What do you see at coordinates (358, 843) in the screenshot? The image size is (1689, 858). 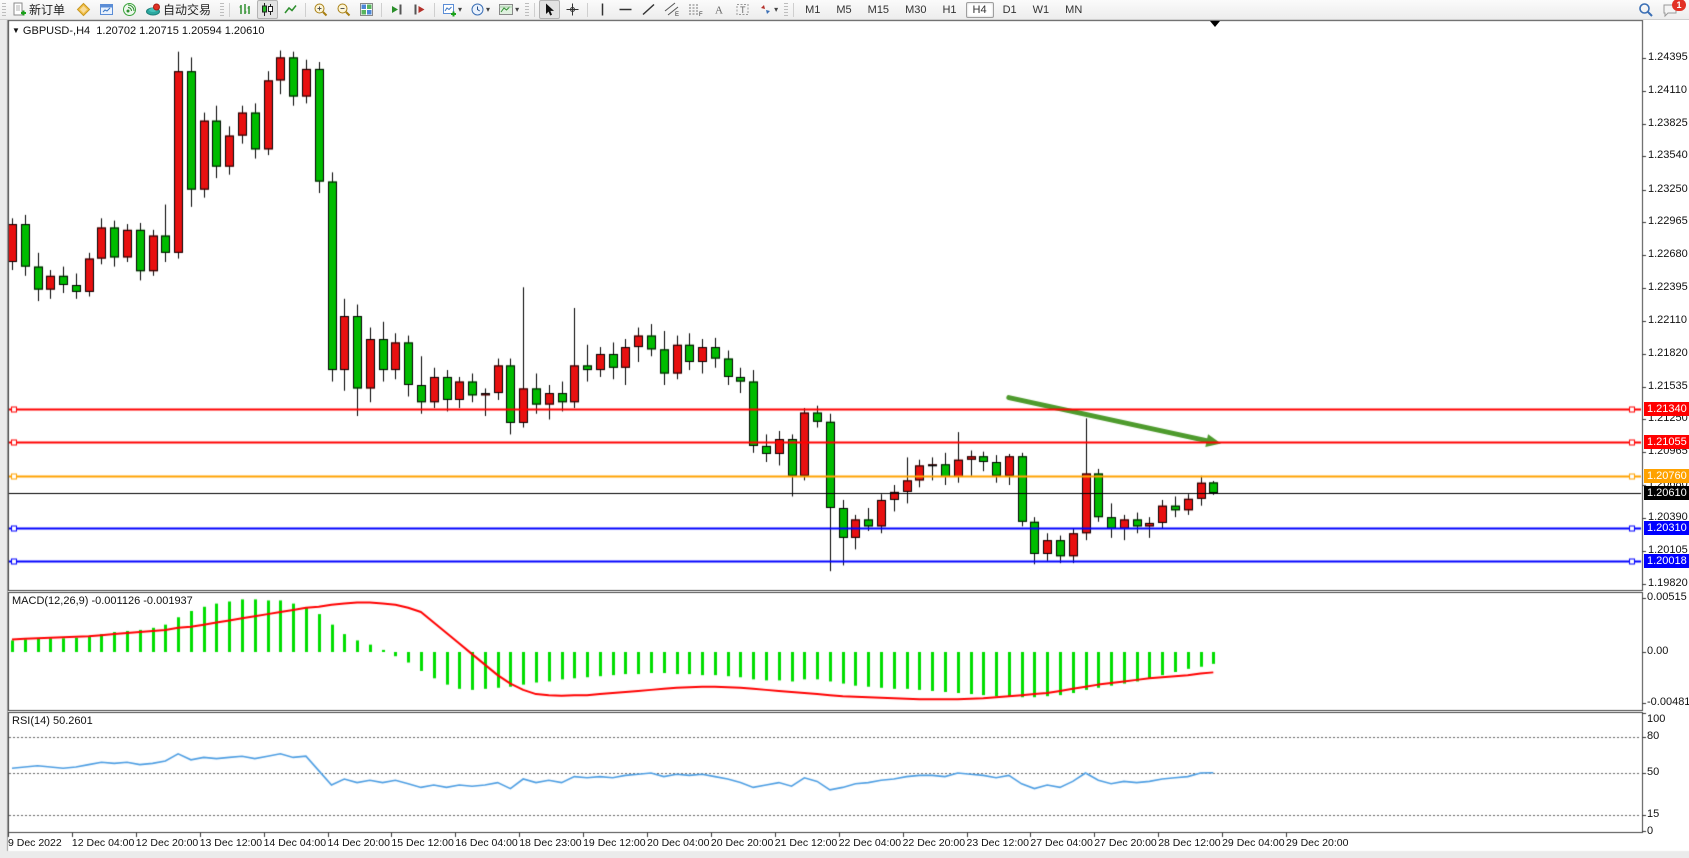 I see `time-axis-label: 14 Dec 20:00` at bounding box center [358, 843].